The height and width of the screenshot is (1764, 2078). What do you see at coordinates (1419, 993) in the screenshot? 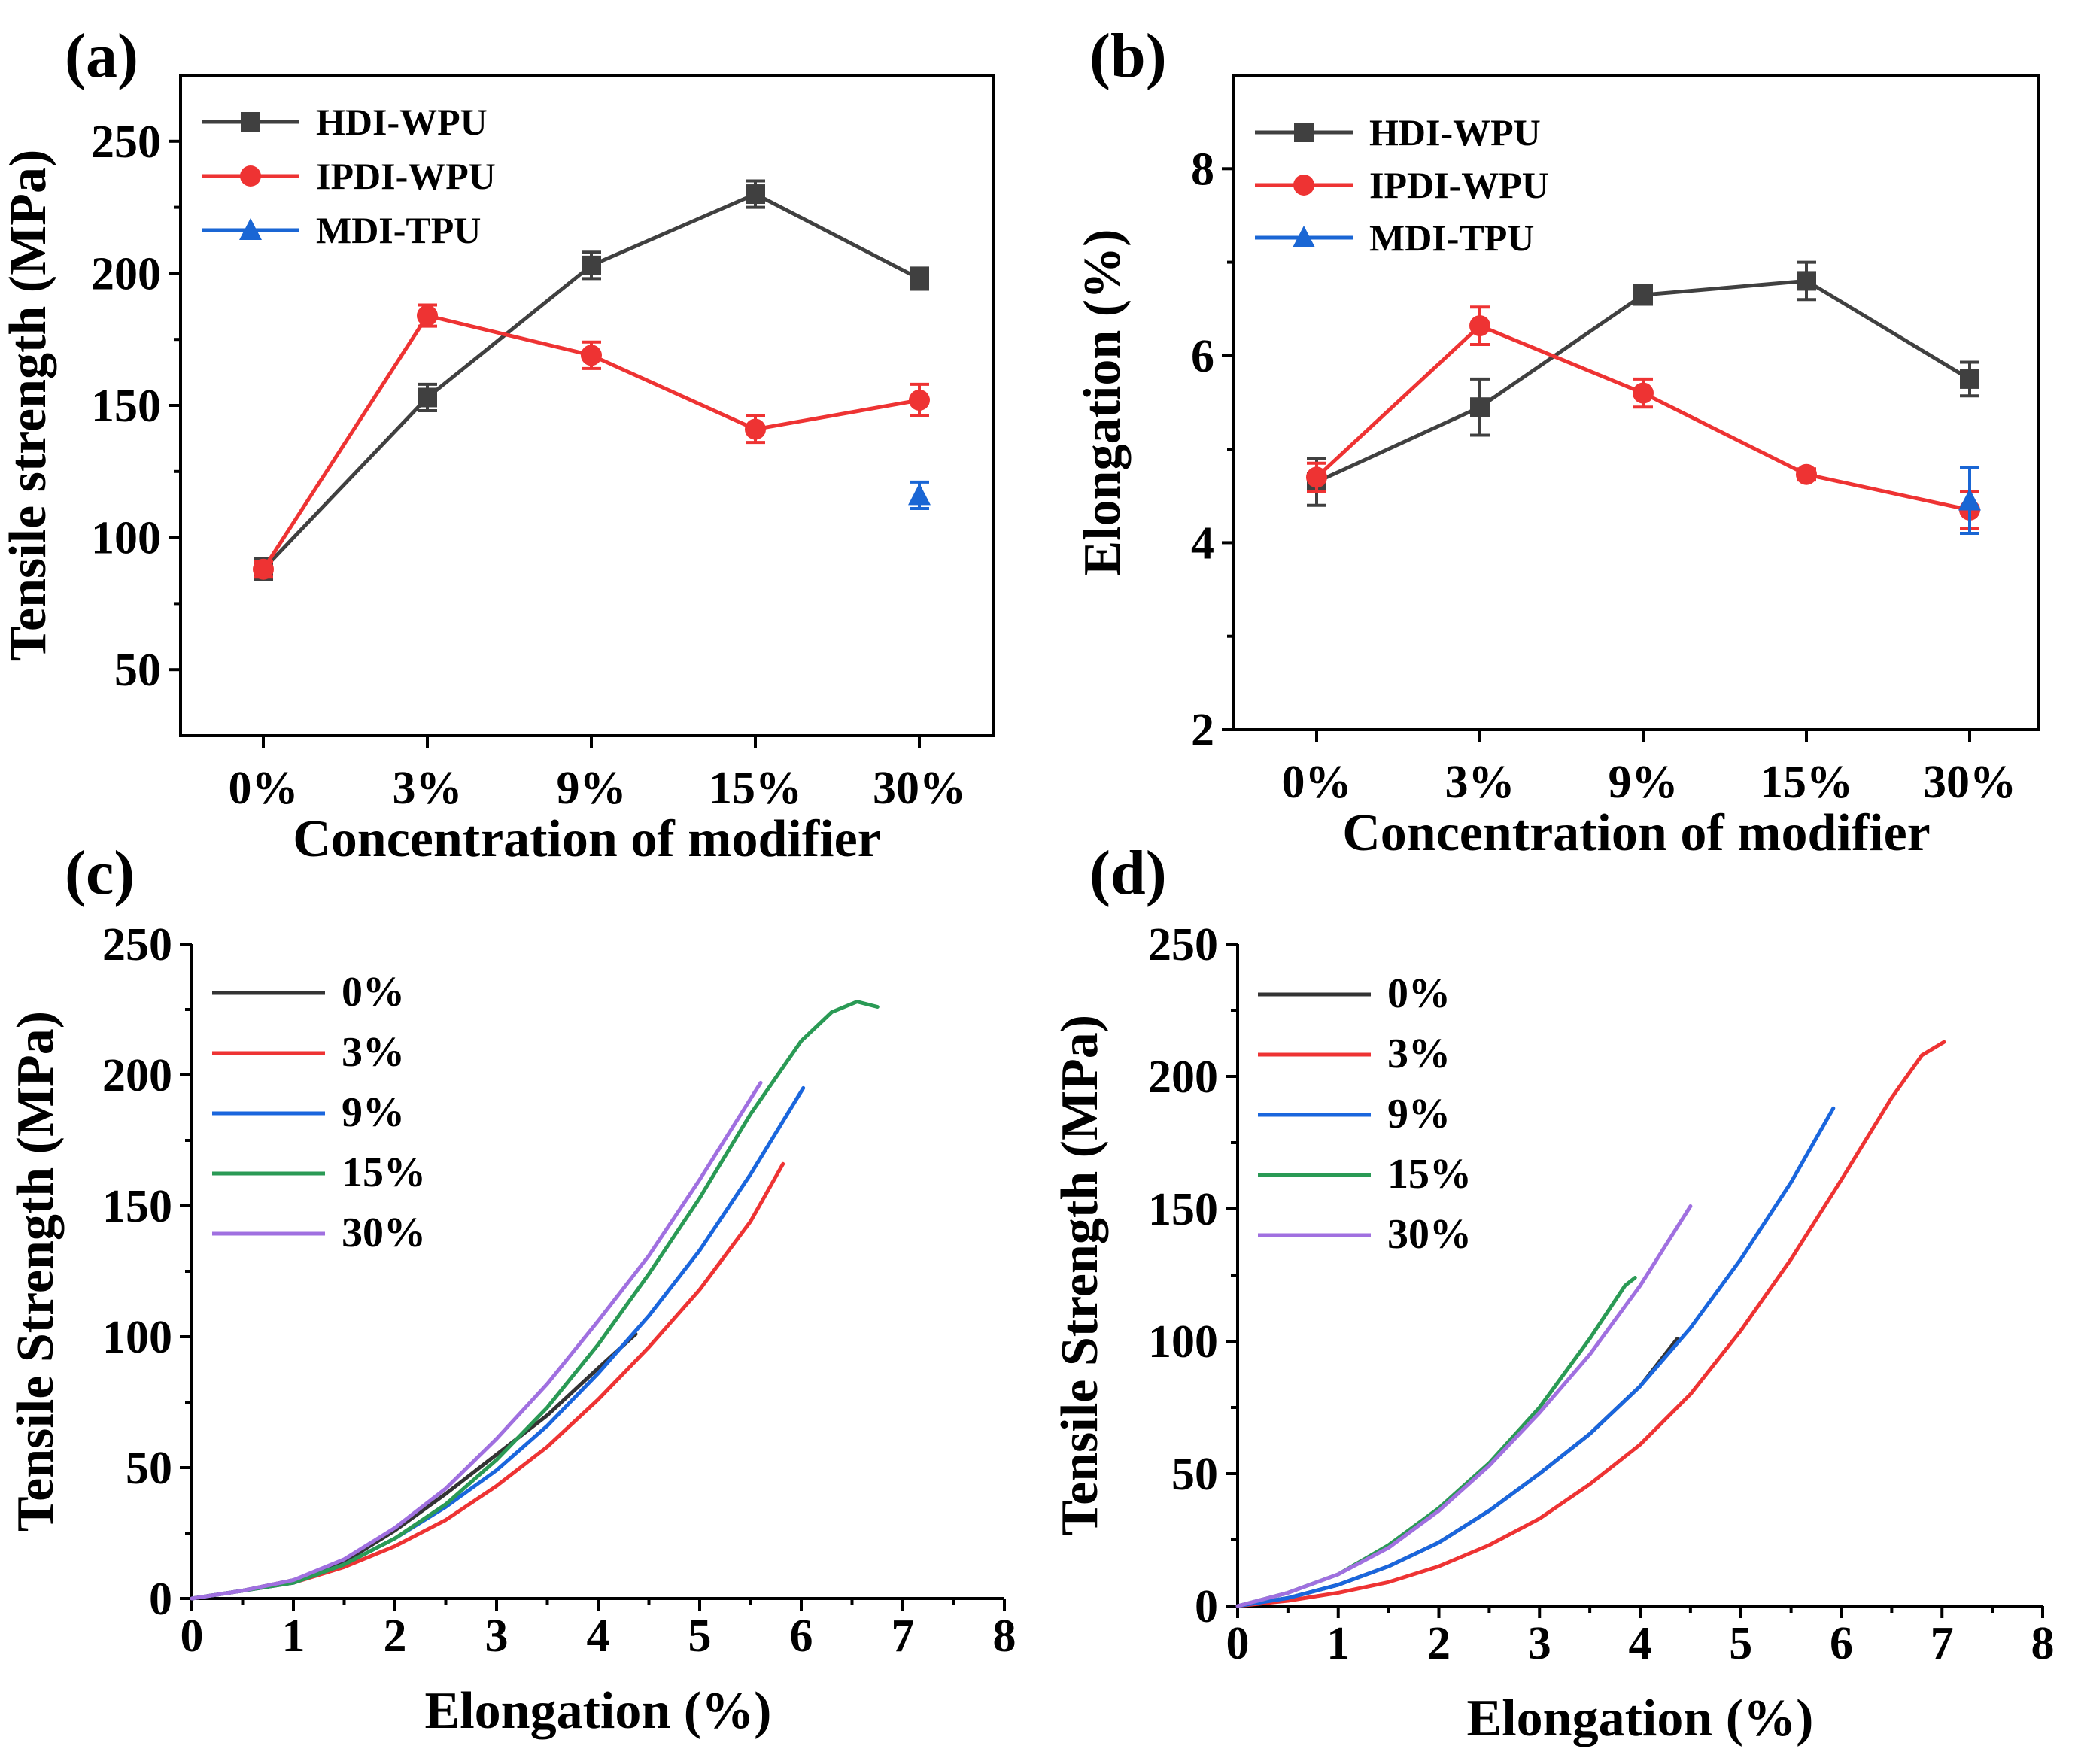
I see `legend-label: 0%` at bounding box center [1419, 993].